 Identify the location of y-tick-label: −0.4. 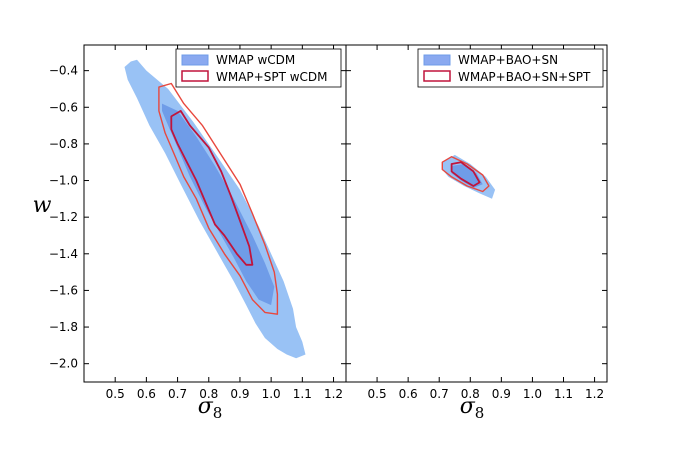
(63, 71).